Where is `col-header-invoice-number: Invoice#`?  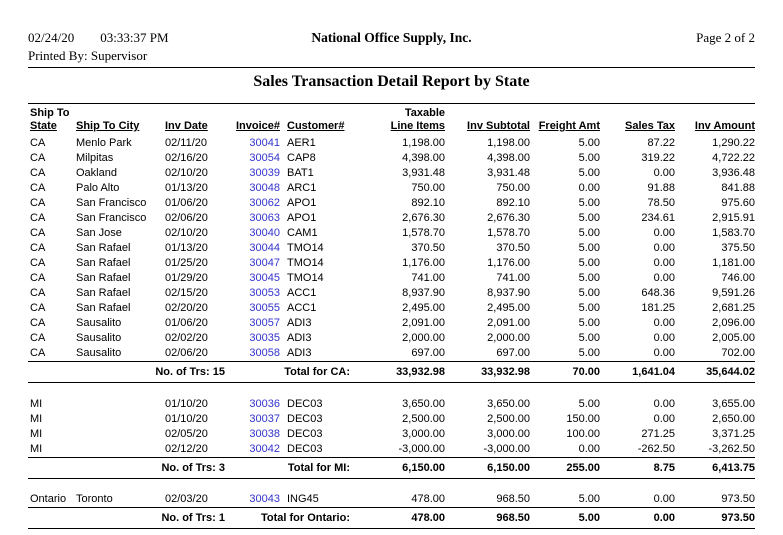
col-header-invoice-number: Invoice# is located at coordinates (253, 119).